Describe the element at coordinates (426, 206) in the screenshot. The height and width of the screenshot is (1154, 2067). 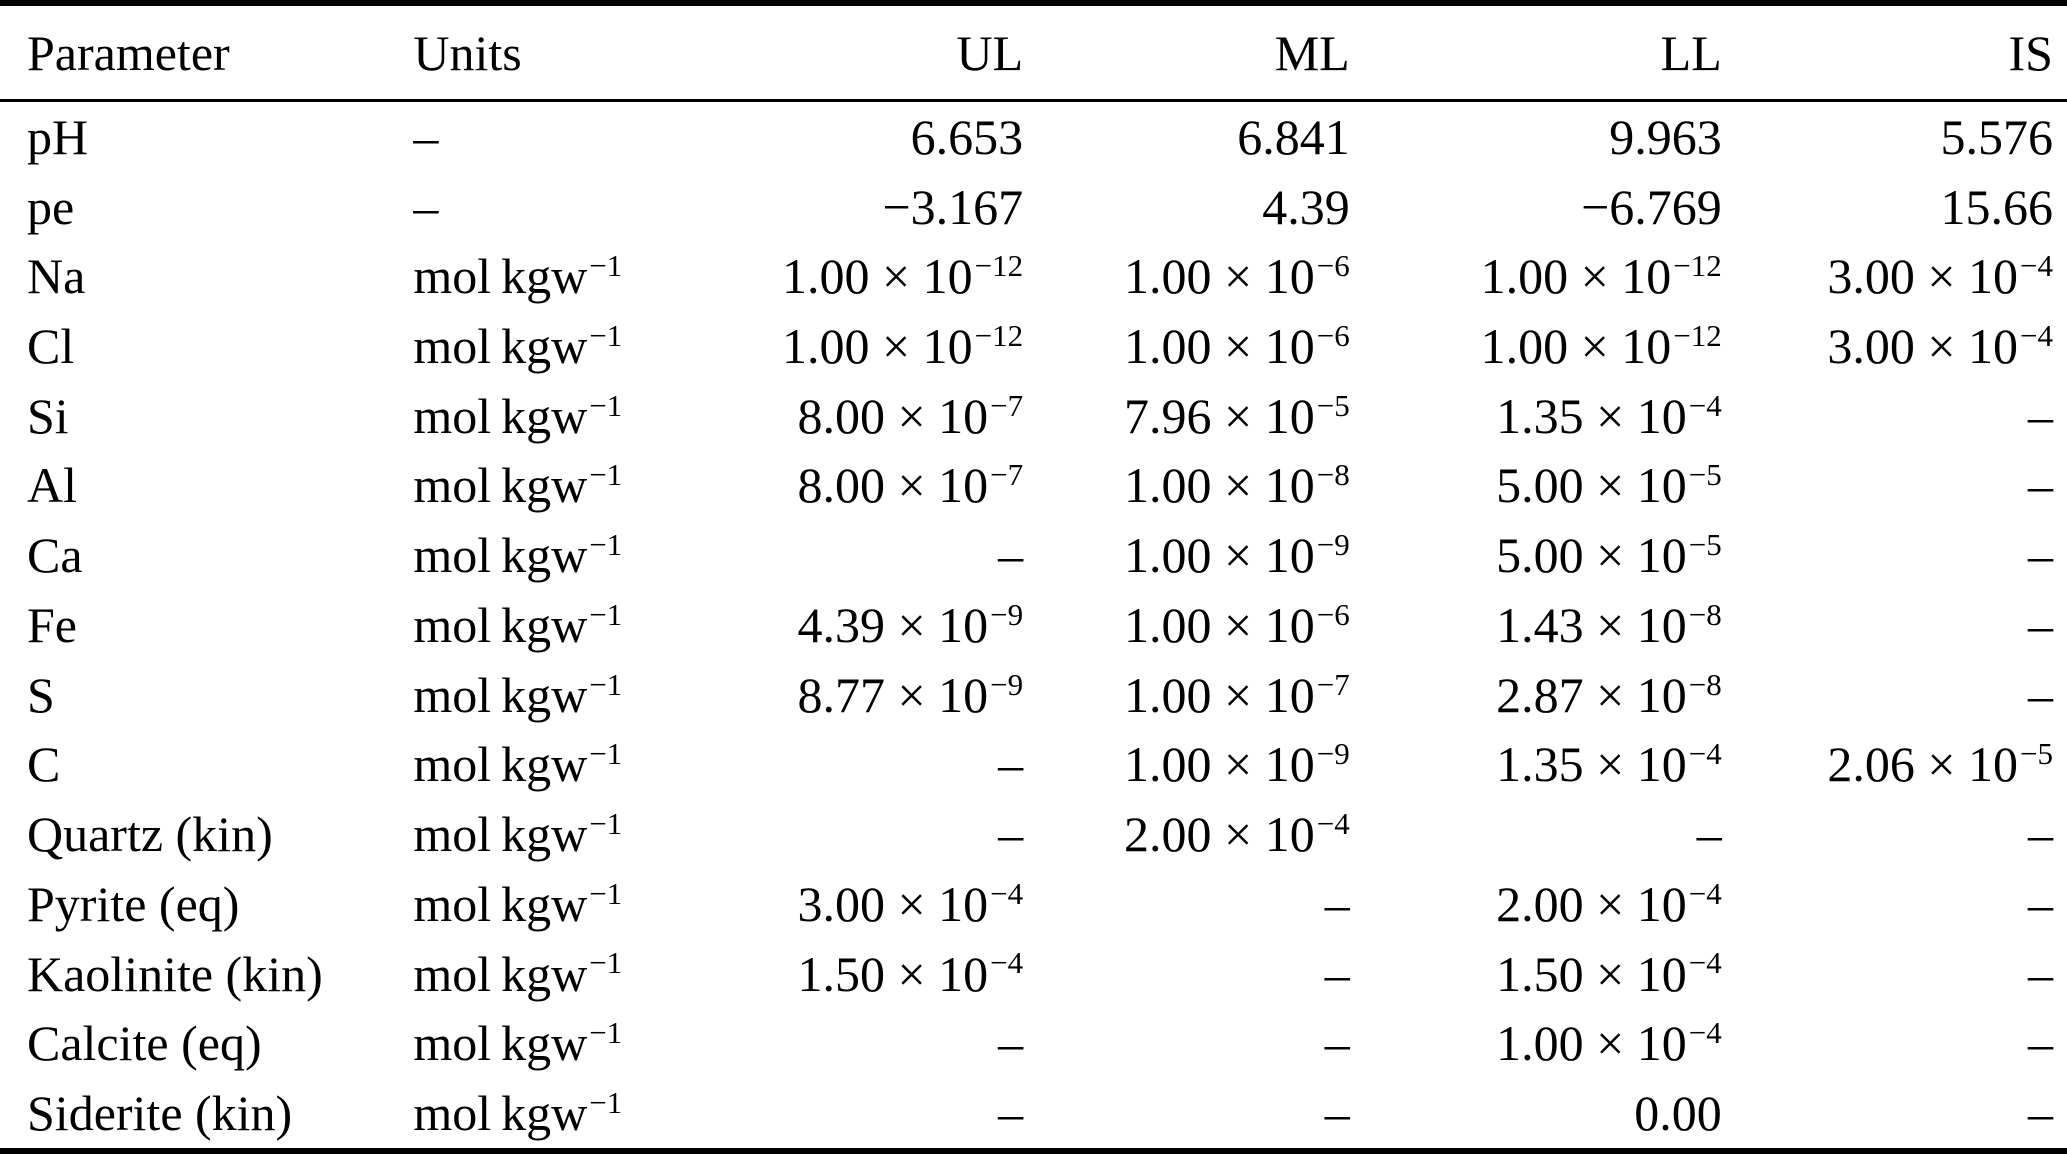
I see `cell-pe-units: –` at that location.